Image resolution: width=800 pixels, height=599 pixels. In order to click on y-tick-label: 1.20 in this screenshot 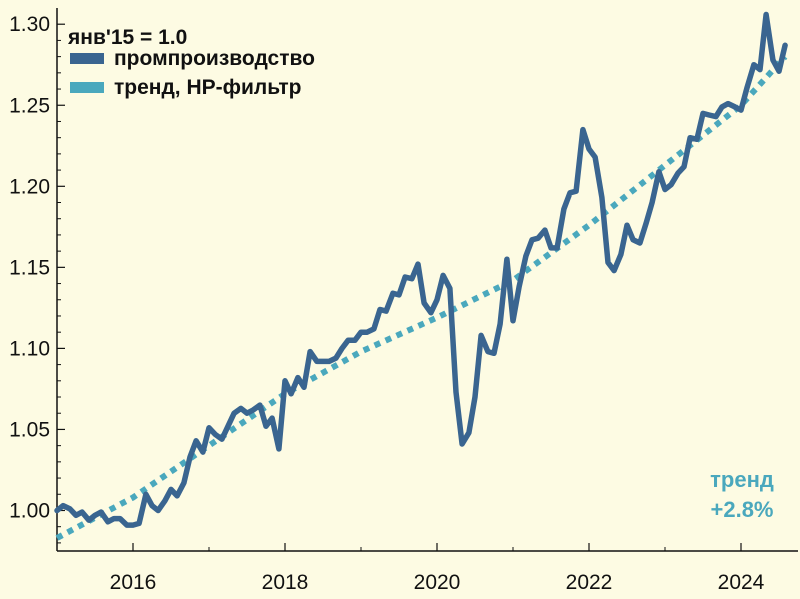, I will do `click(29, 186)`.